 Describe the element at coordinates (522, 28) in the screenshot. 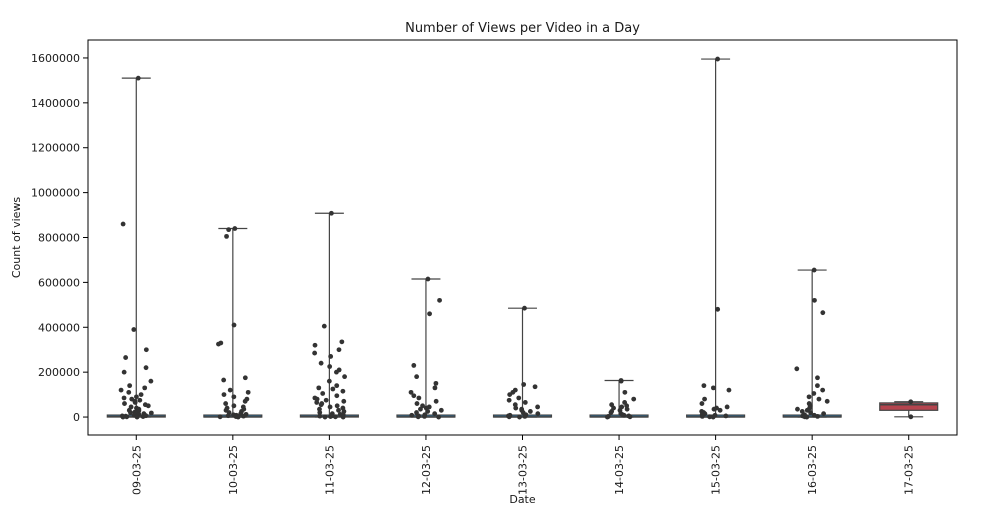

I see `chart-title: Number of Views per Video in a Day` at that location.